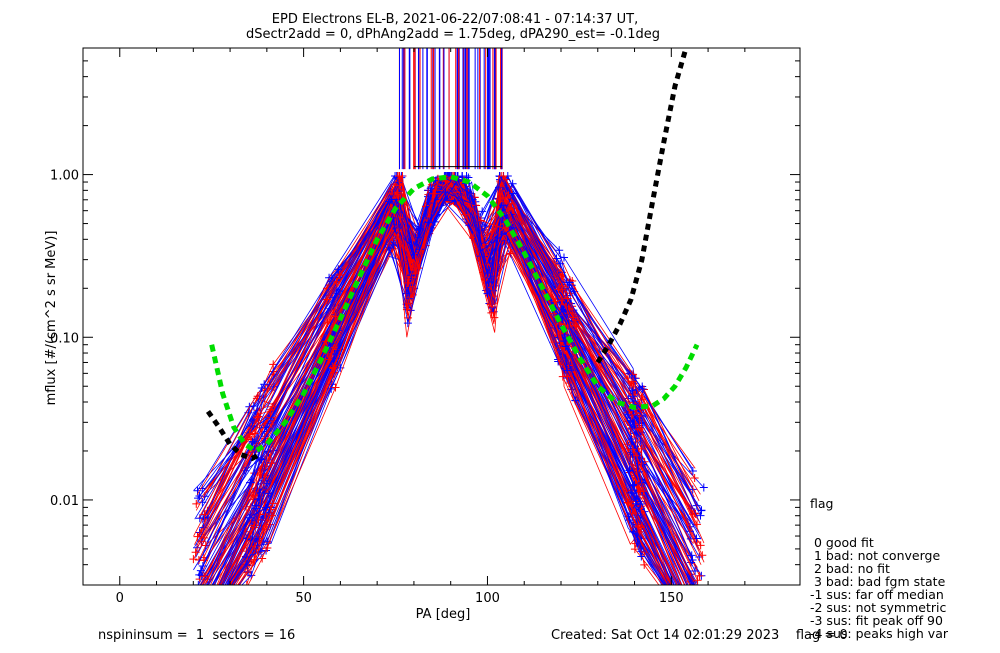 The height and width of the screenshot is (653, 1000). Describe the element at coordinates (850, 568) in the screenshot. I see `legend-item: 2 bad: no fit` at that location.